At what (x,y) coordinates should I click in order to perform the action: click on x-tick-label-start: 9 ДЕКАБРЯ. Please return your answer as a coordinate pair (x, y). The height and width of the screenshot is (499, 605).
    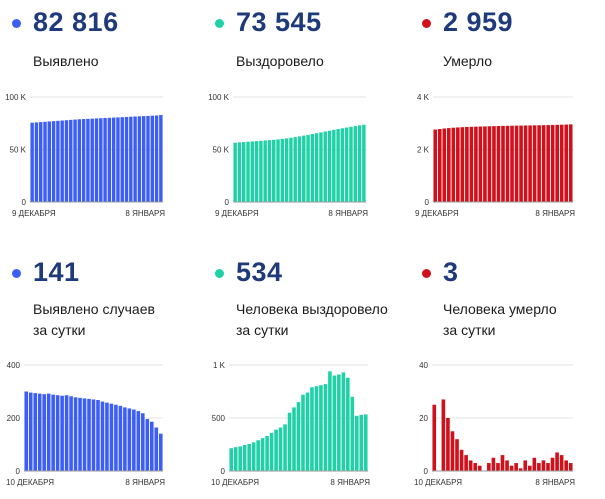
    Looking at the image, I should click on (34, 213).